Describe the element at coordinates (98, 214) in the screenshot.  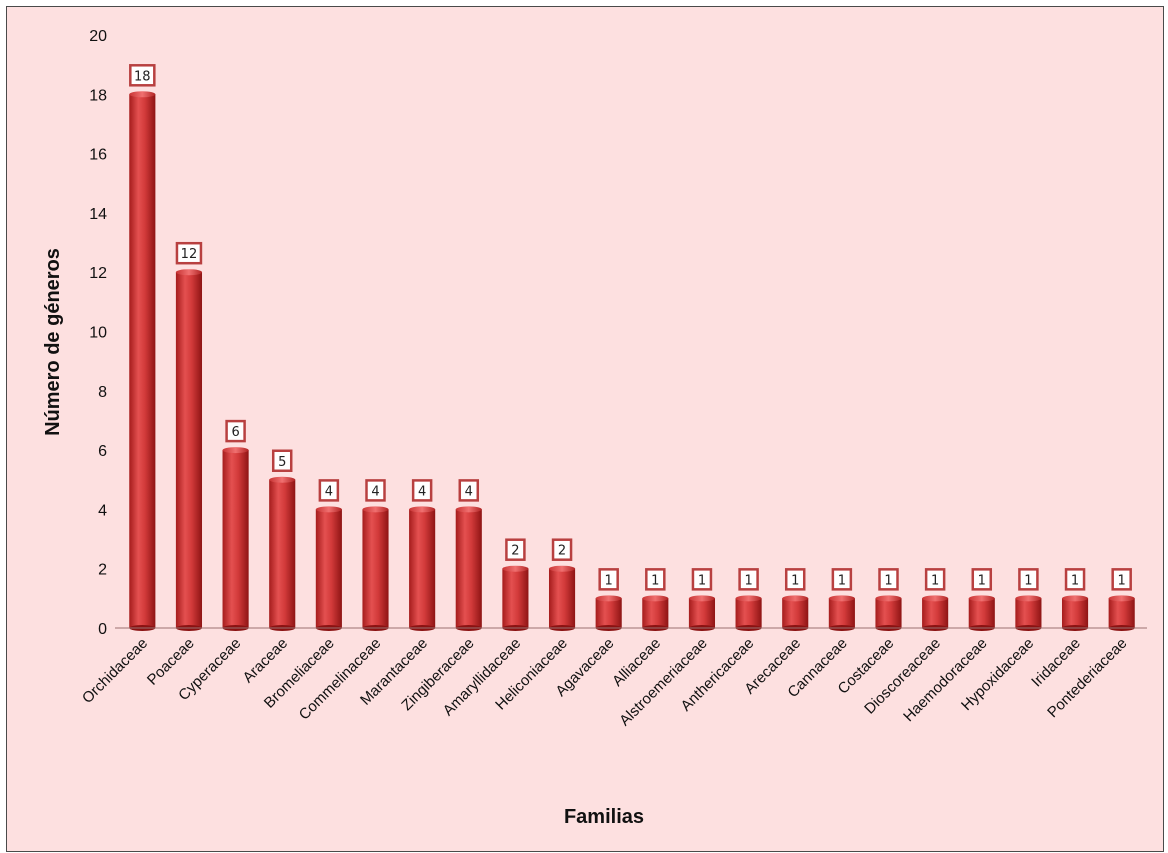
I see `y-tick-label: 14` at that location.